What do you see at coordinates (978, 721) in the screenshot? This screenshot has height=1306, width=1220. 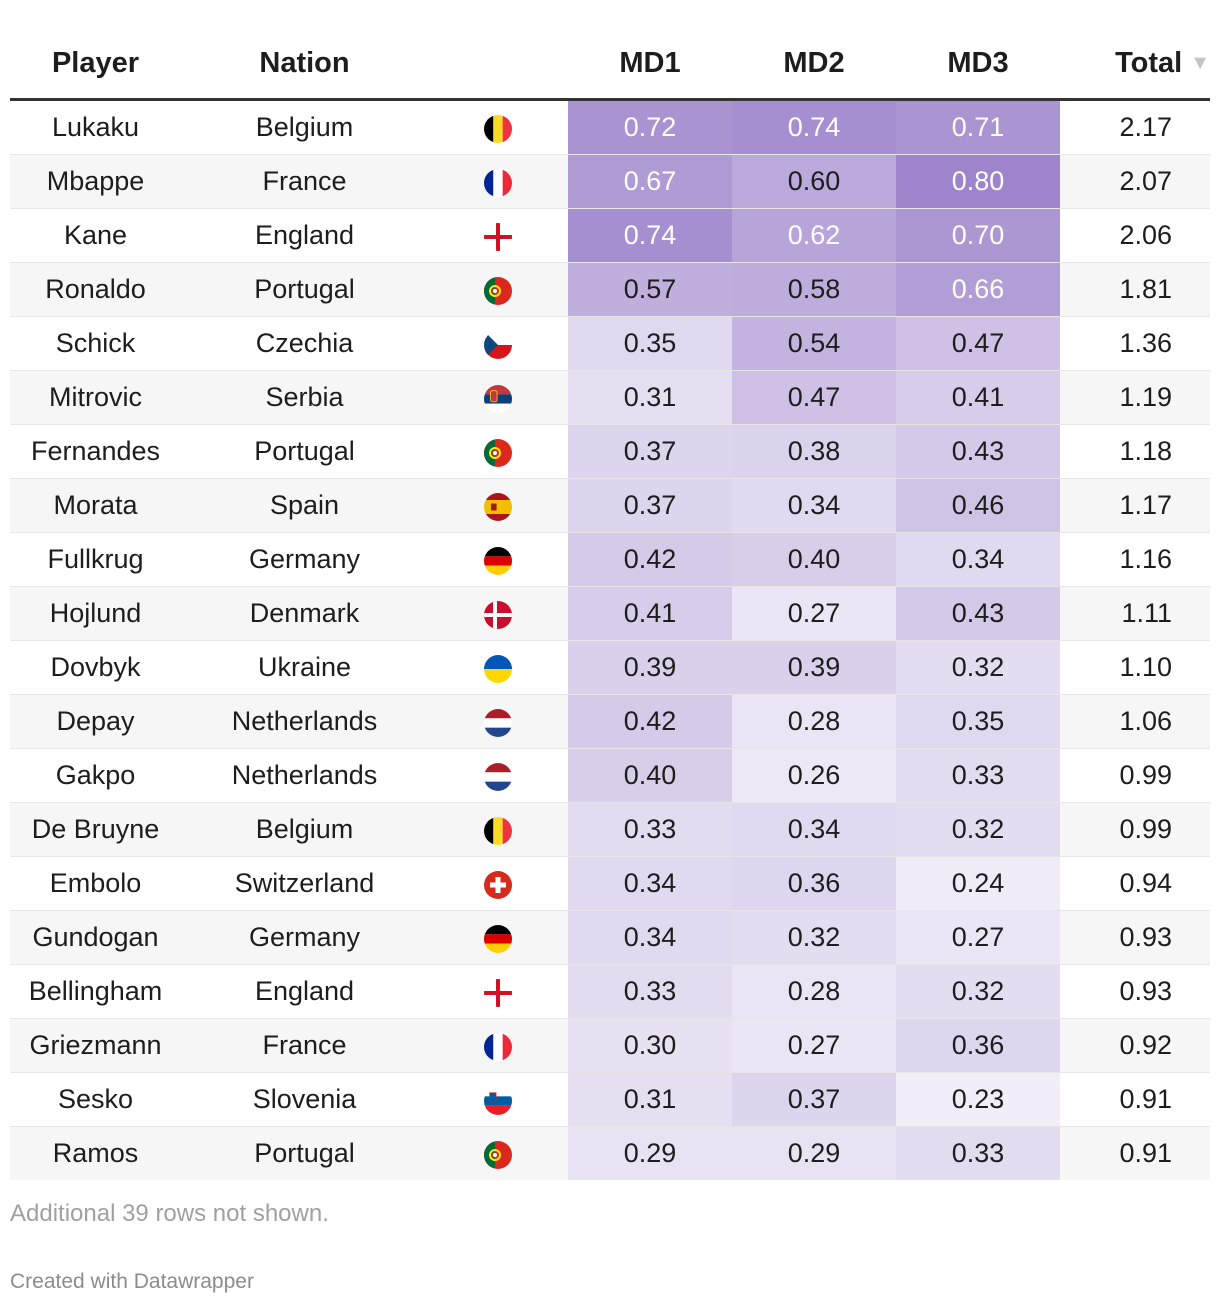 I see `md3-cell: 0.35` at bounding box center [978, 721].